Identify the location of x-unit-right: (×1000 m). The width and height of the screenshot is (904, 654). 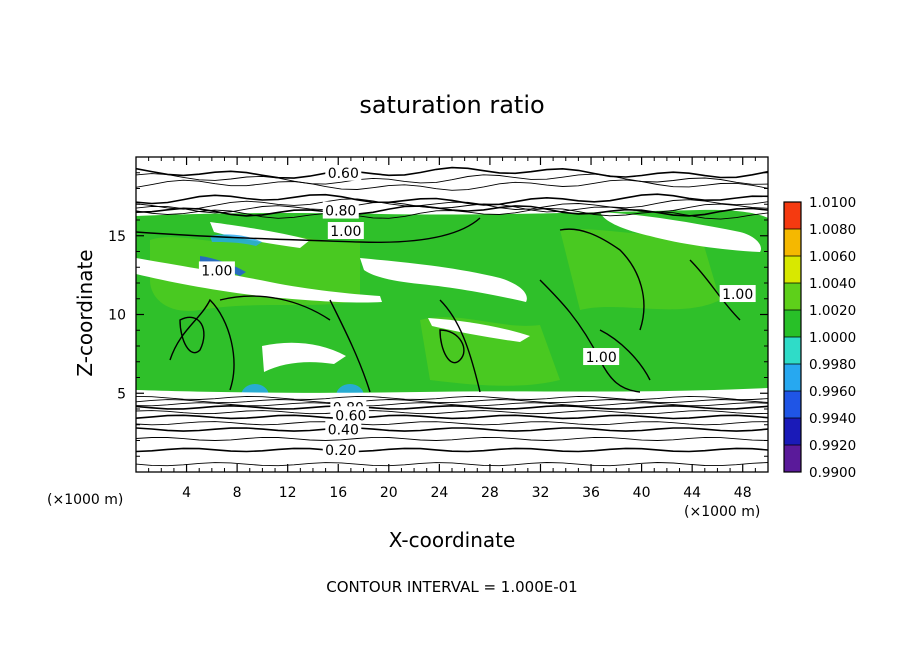
(722, 512).